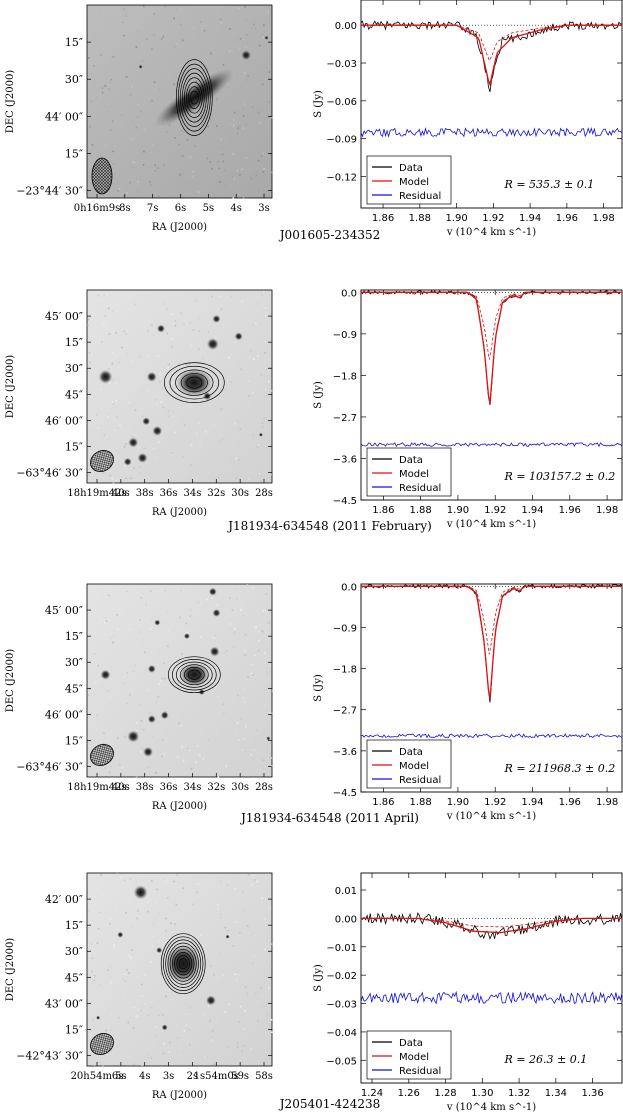 Image resolution: width=623 pixels, height=1115 pixels. Describe the element at coordinates (549, 184) in the screenshot. I see `fit-ratio-annotation: R = 535.3 ± 0.1` at that location.